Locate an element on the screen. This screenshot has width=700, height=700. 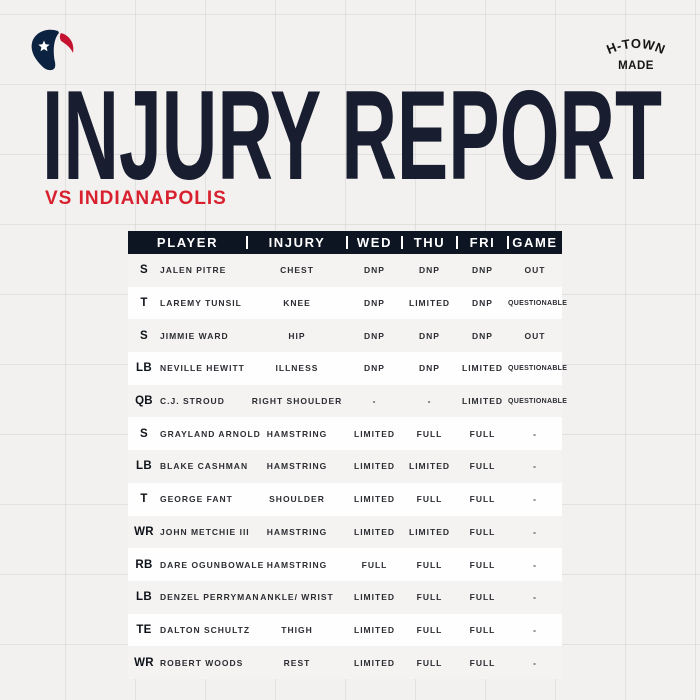
position-cell: T is located at coordinates (144, 499).